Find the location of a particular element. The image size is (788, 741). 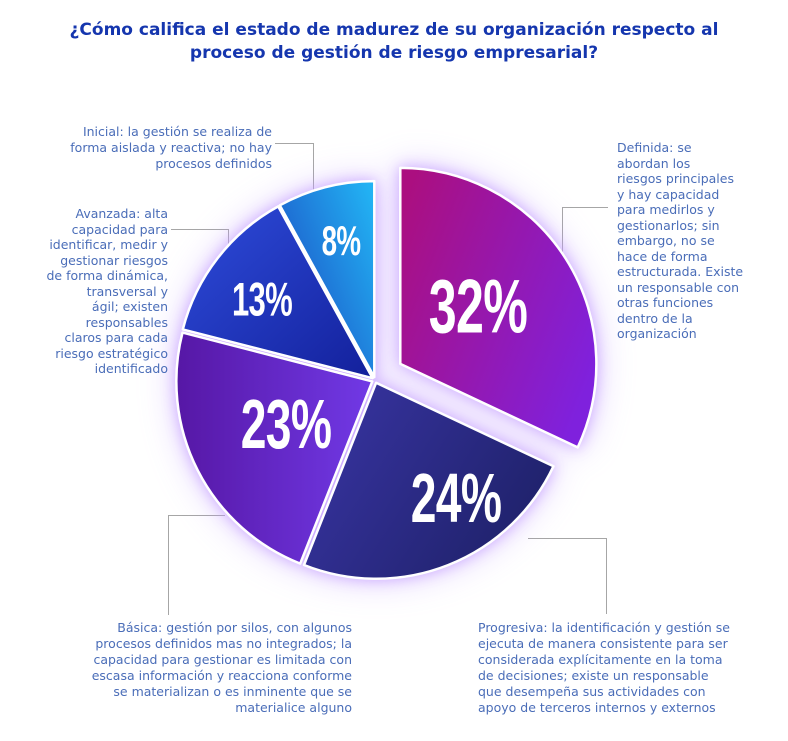

slice-value-inicial: 8% is located at coordinates (341, 240).